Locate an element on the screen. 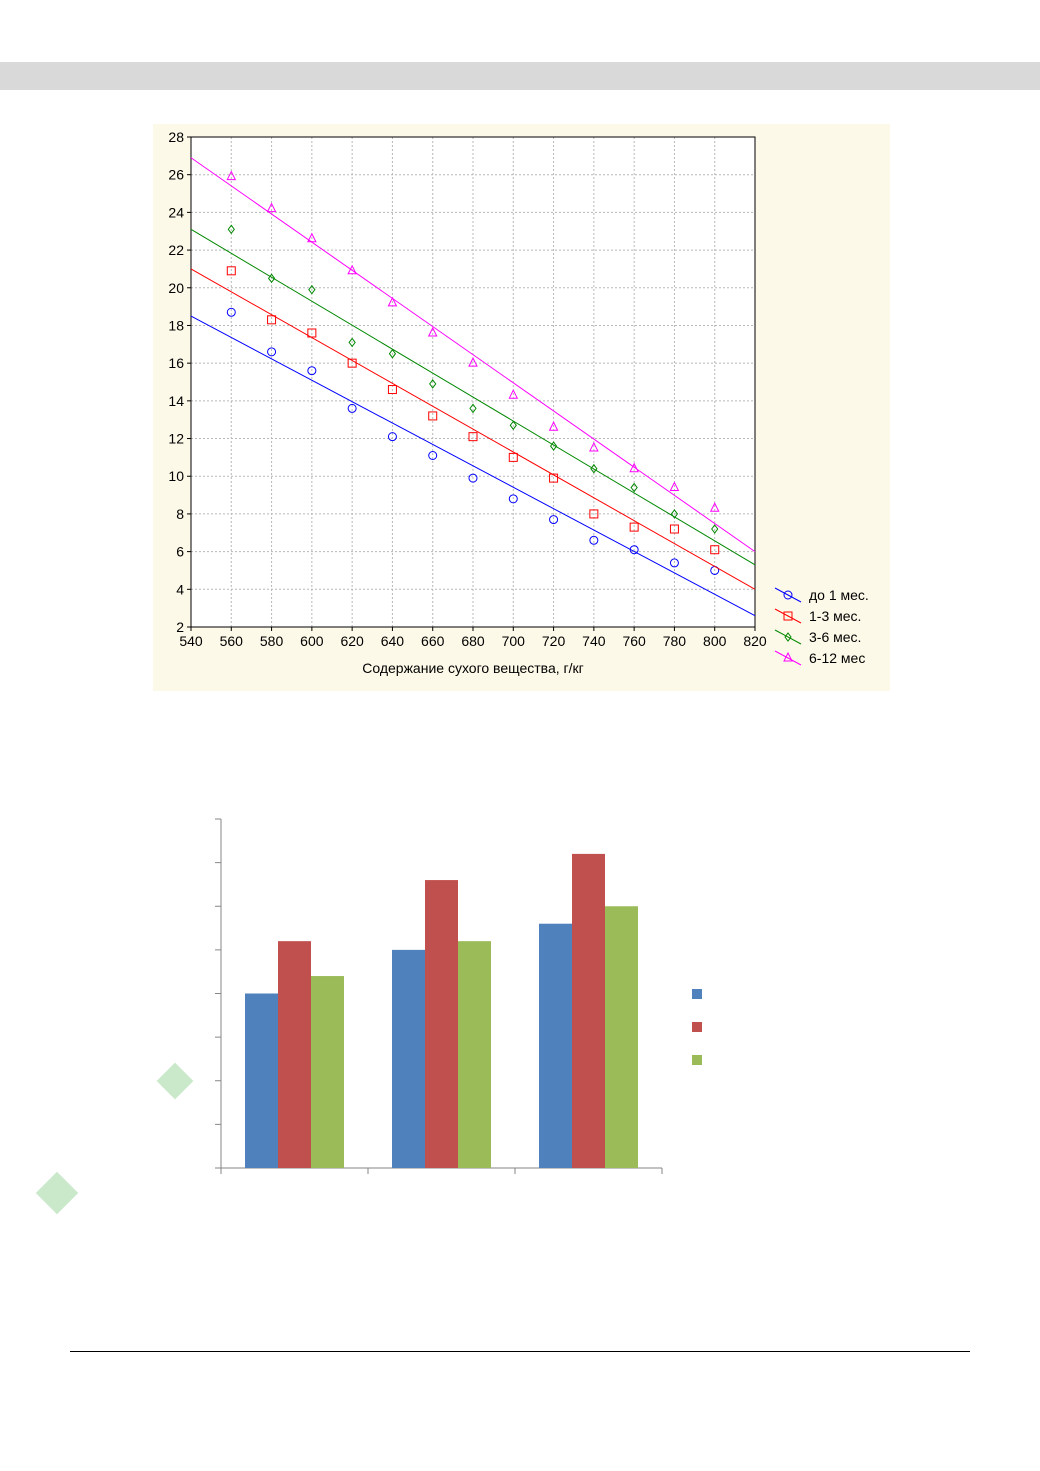 The height and width of the screenshot is (1471, 1040). x-tick-label: 800 is located at coordinates (715, 641).